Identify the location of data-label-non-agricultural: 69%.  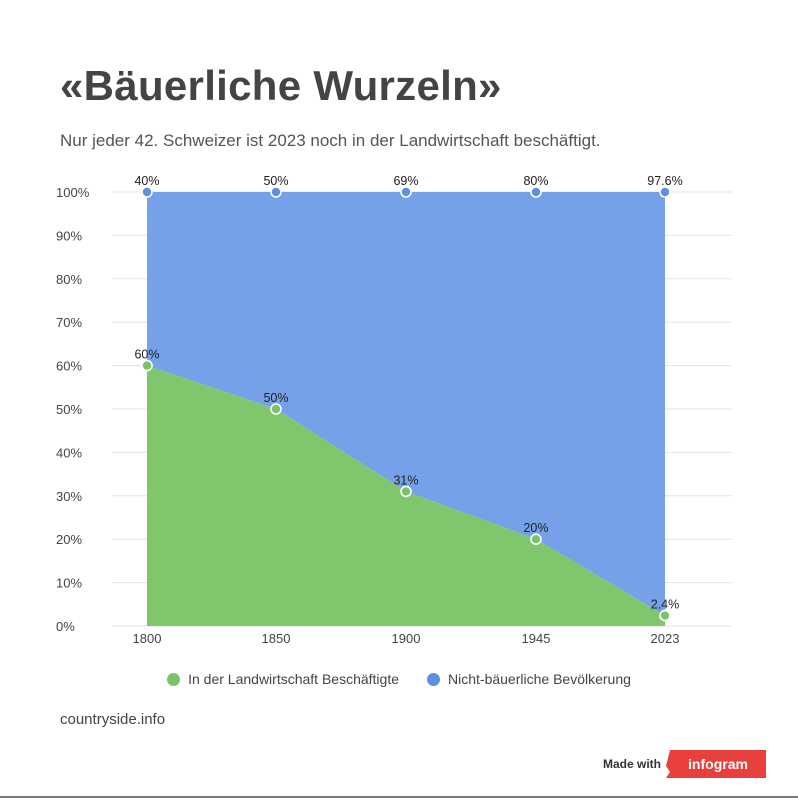
(405, 181).